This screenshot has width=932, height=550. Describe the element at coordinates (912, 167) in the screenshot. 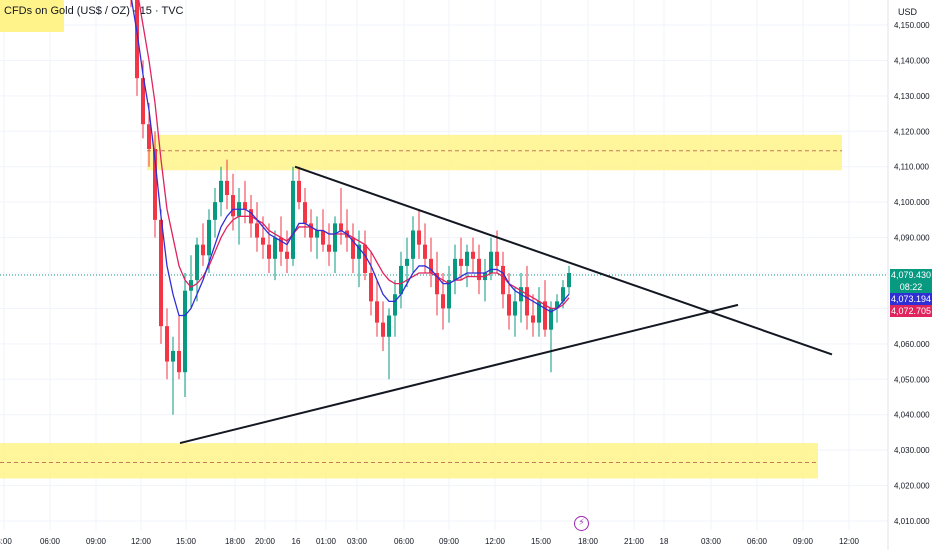

I see `y-tick-label: 4,110.000` at that location.